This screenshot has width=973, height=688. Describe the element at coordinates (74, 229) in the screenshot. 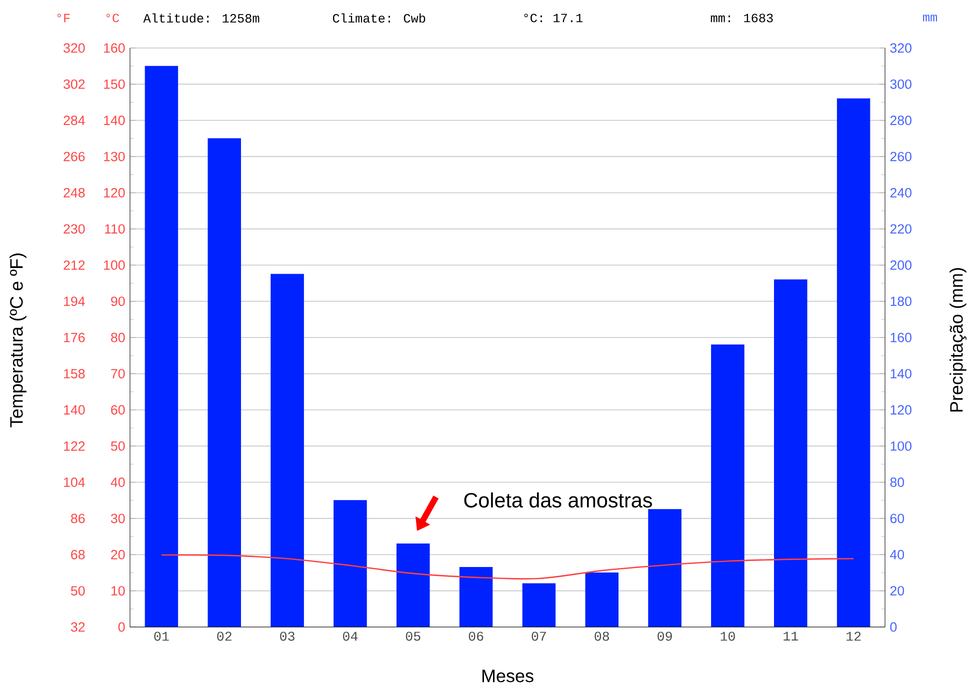

I see `y3-tick-label: 230` at that location.